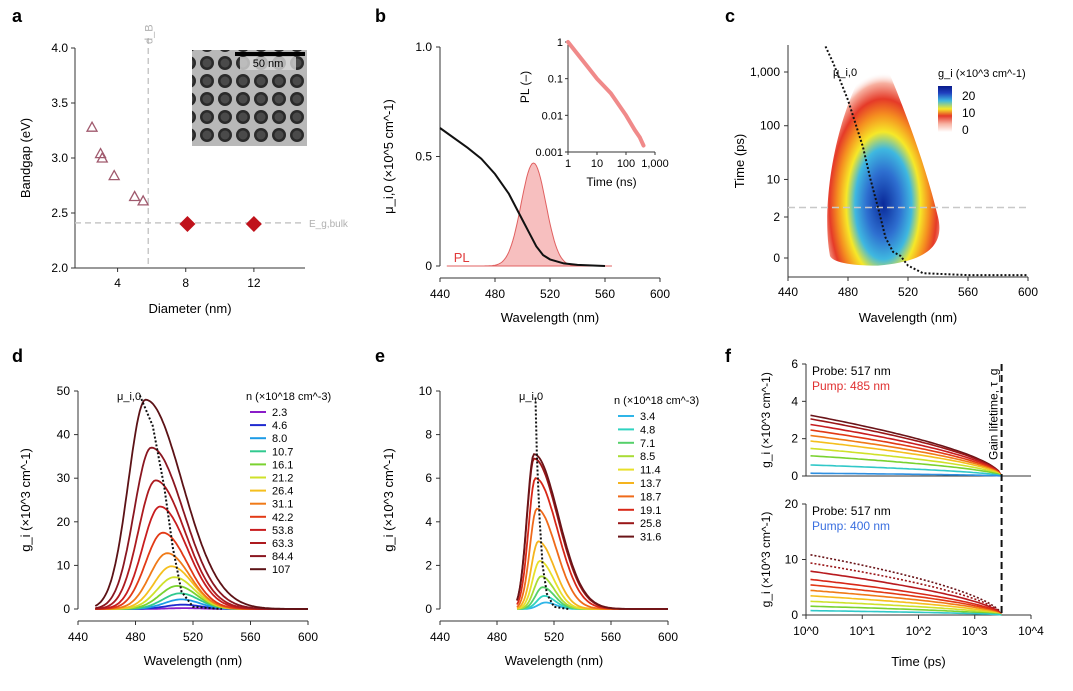 This screenshot has width=1073, height=691. I want to click on y-tick-label-f: 20, so click(792, 504).